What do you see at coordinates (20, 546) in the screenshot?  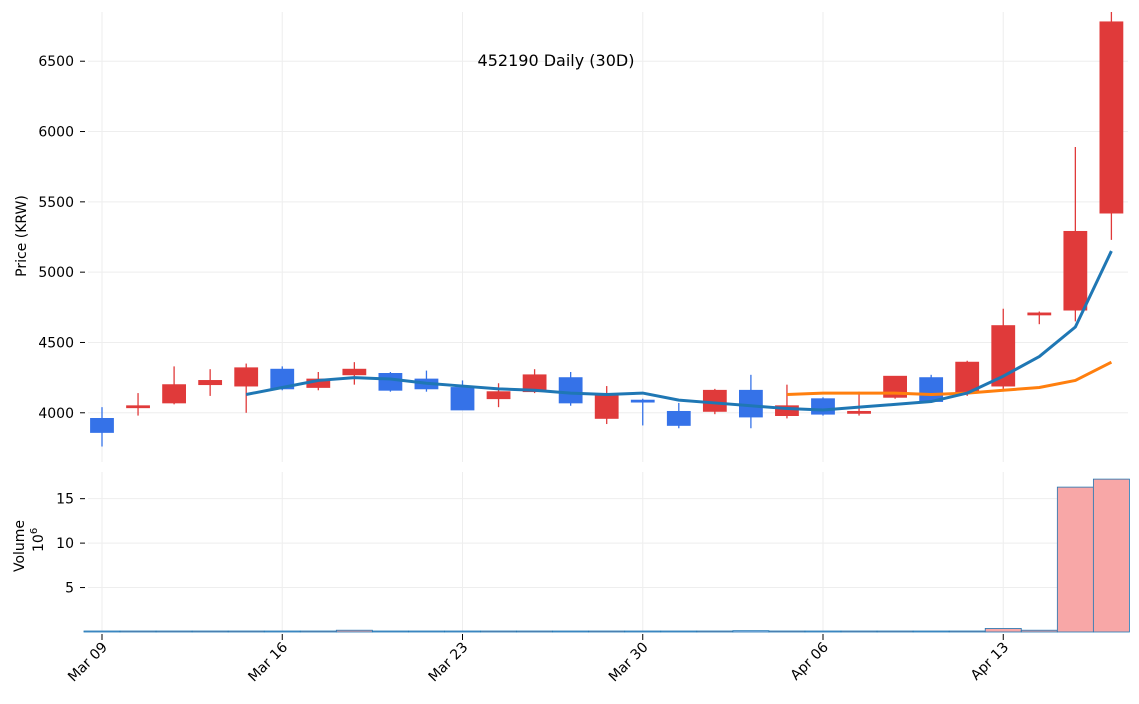 I see `volume-axis-title: Volume` at bounding box center [20, 546].